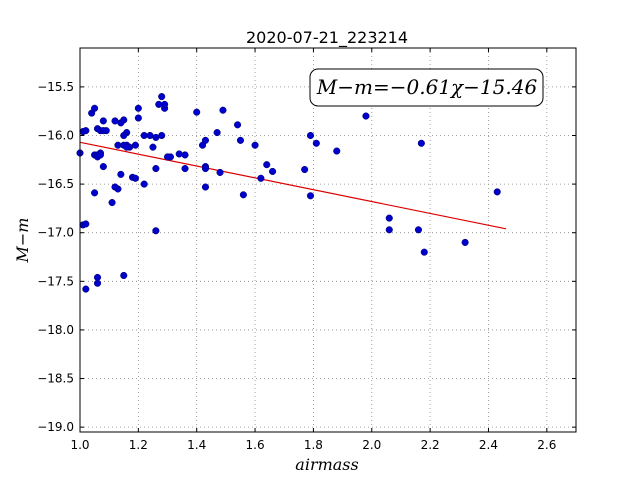 The width and height of the screenshot is (640, 480). I want to click on annotation-box, so click(426, 87).